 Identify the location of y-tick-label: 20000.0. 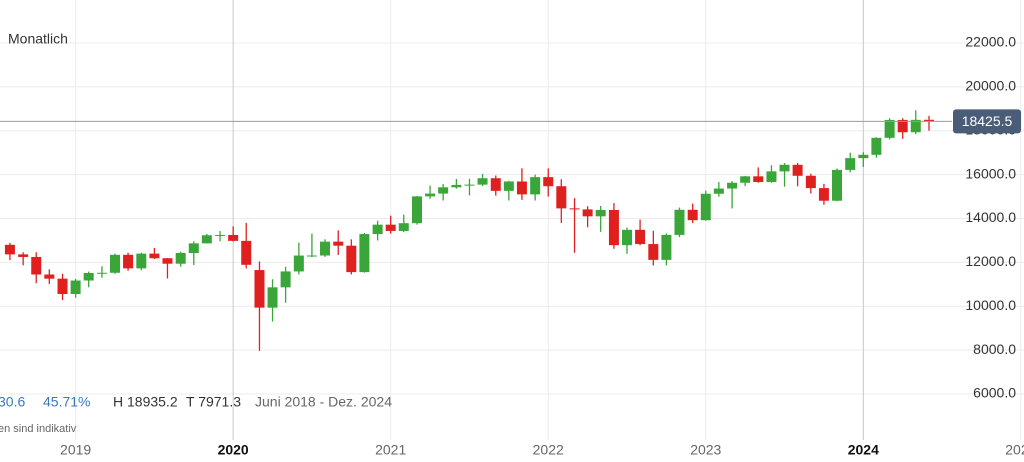
(990, 86).